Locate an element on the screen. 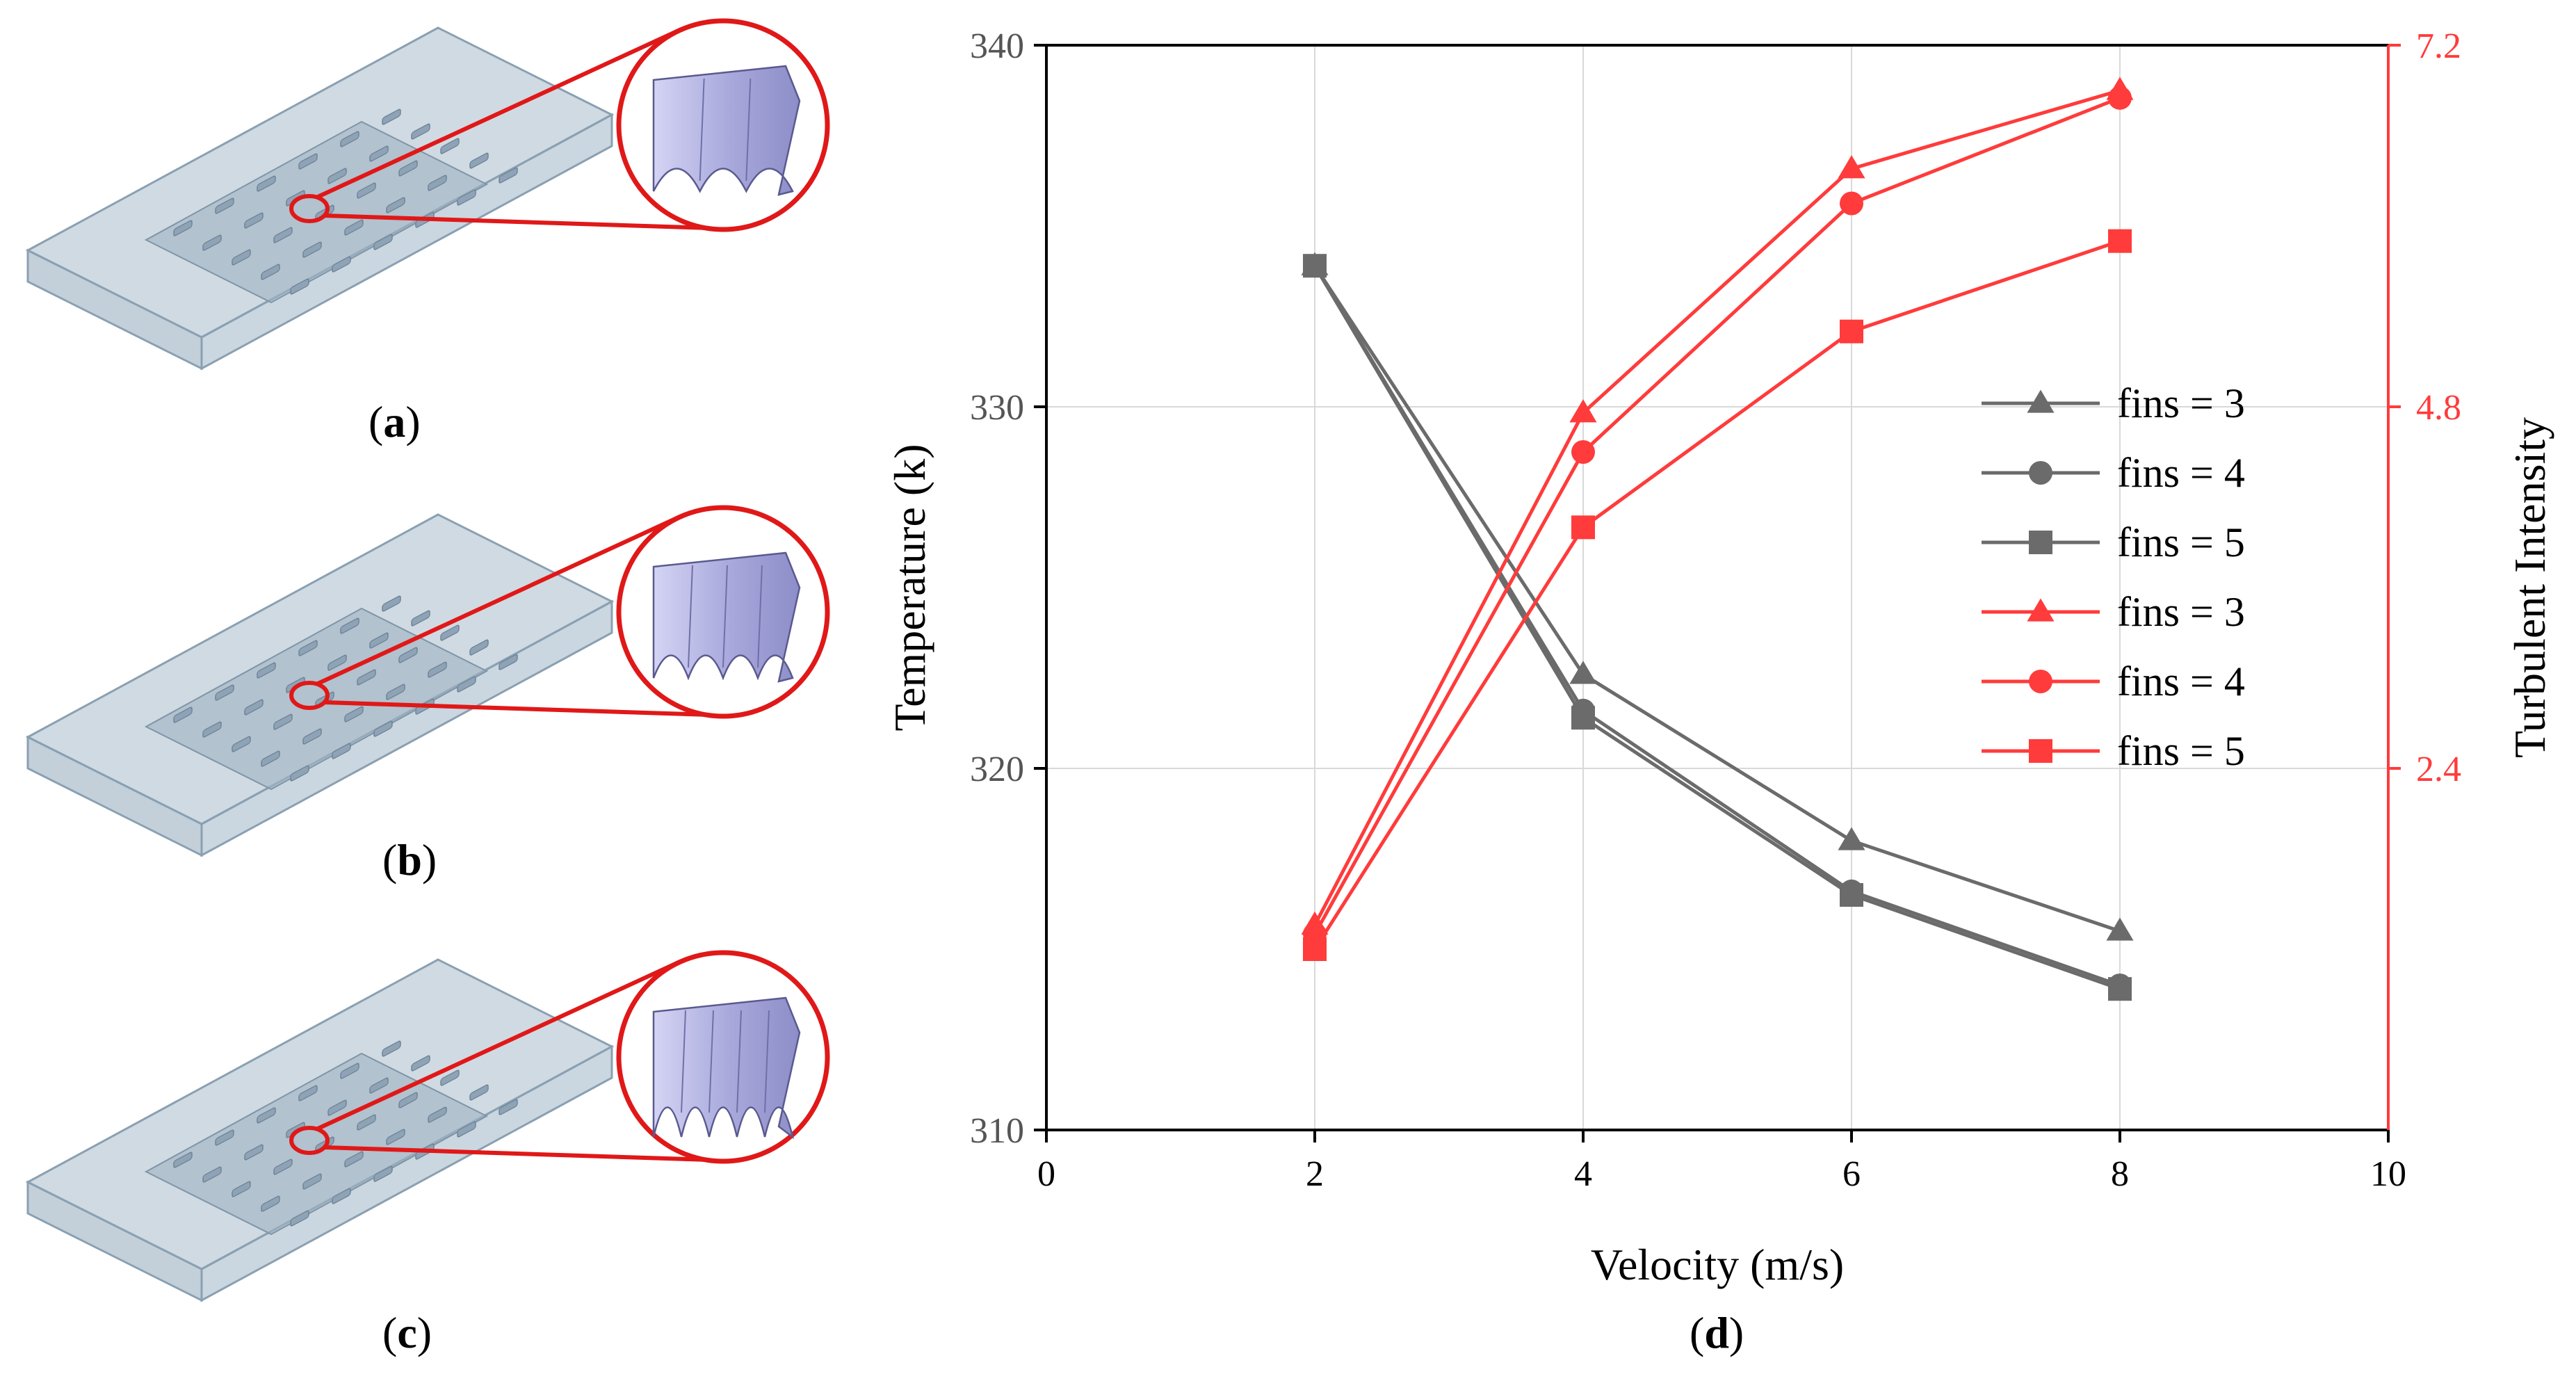  legend-item: fins = 5 is located at coordinates (2113, 542).